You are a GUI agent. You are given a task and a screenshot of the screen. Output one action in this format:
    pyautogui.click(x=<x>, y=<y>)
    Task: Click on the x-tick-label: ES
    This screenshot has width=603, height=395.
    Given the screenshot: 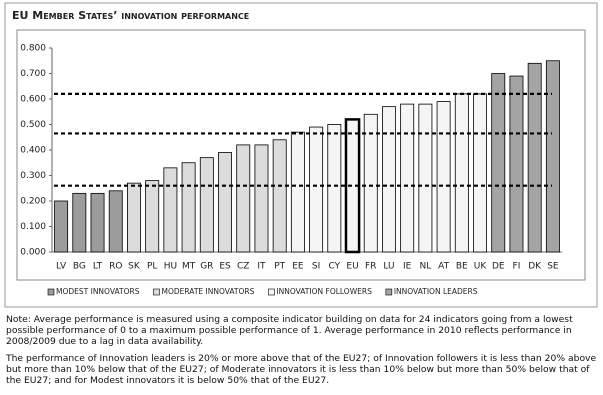 What is the action you would take?
    pyautogui.click(x=225, y=267)
    